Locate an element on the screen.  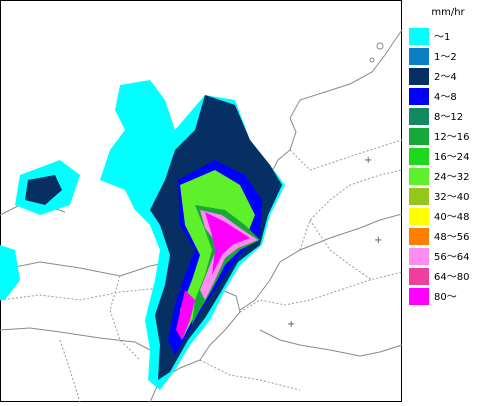
legend-label: 8～12 is located at coordinates (448, 117).